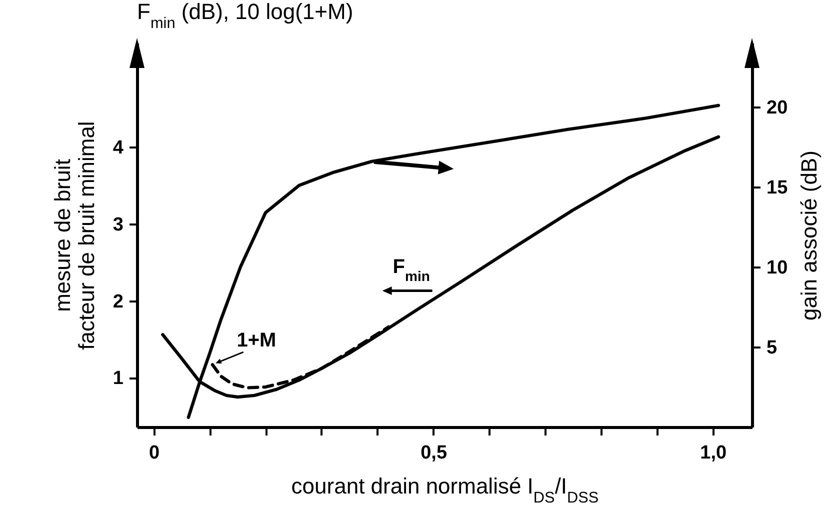 This screenshot has width=831, height=523. Describe the element at coordinates (713, 453) in the screenshot. I see `x-tick-label: 1,0` at that location.